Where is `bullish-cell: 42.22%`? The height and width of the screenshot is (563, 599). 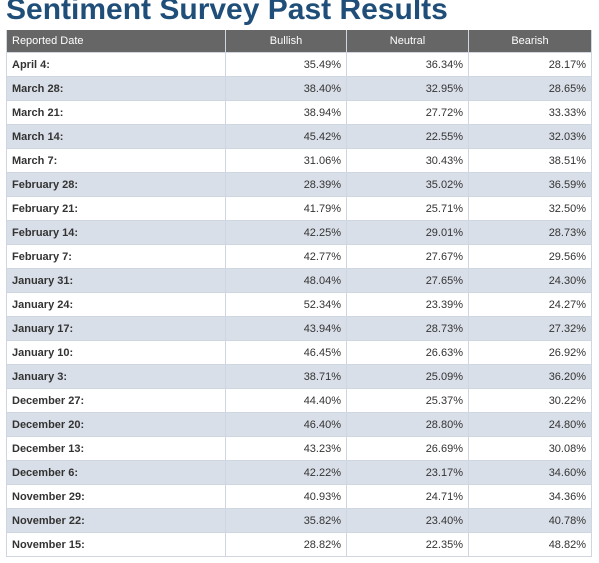
bullish-cell: 42.22% is located at coordinates (286, 472).